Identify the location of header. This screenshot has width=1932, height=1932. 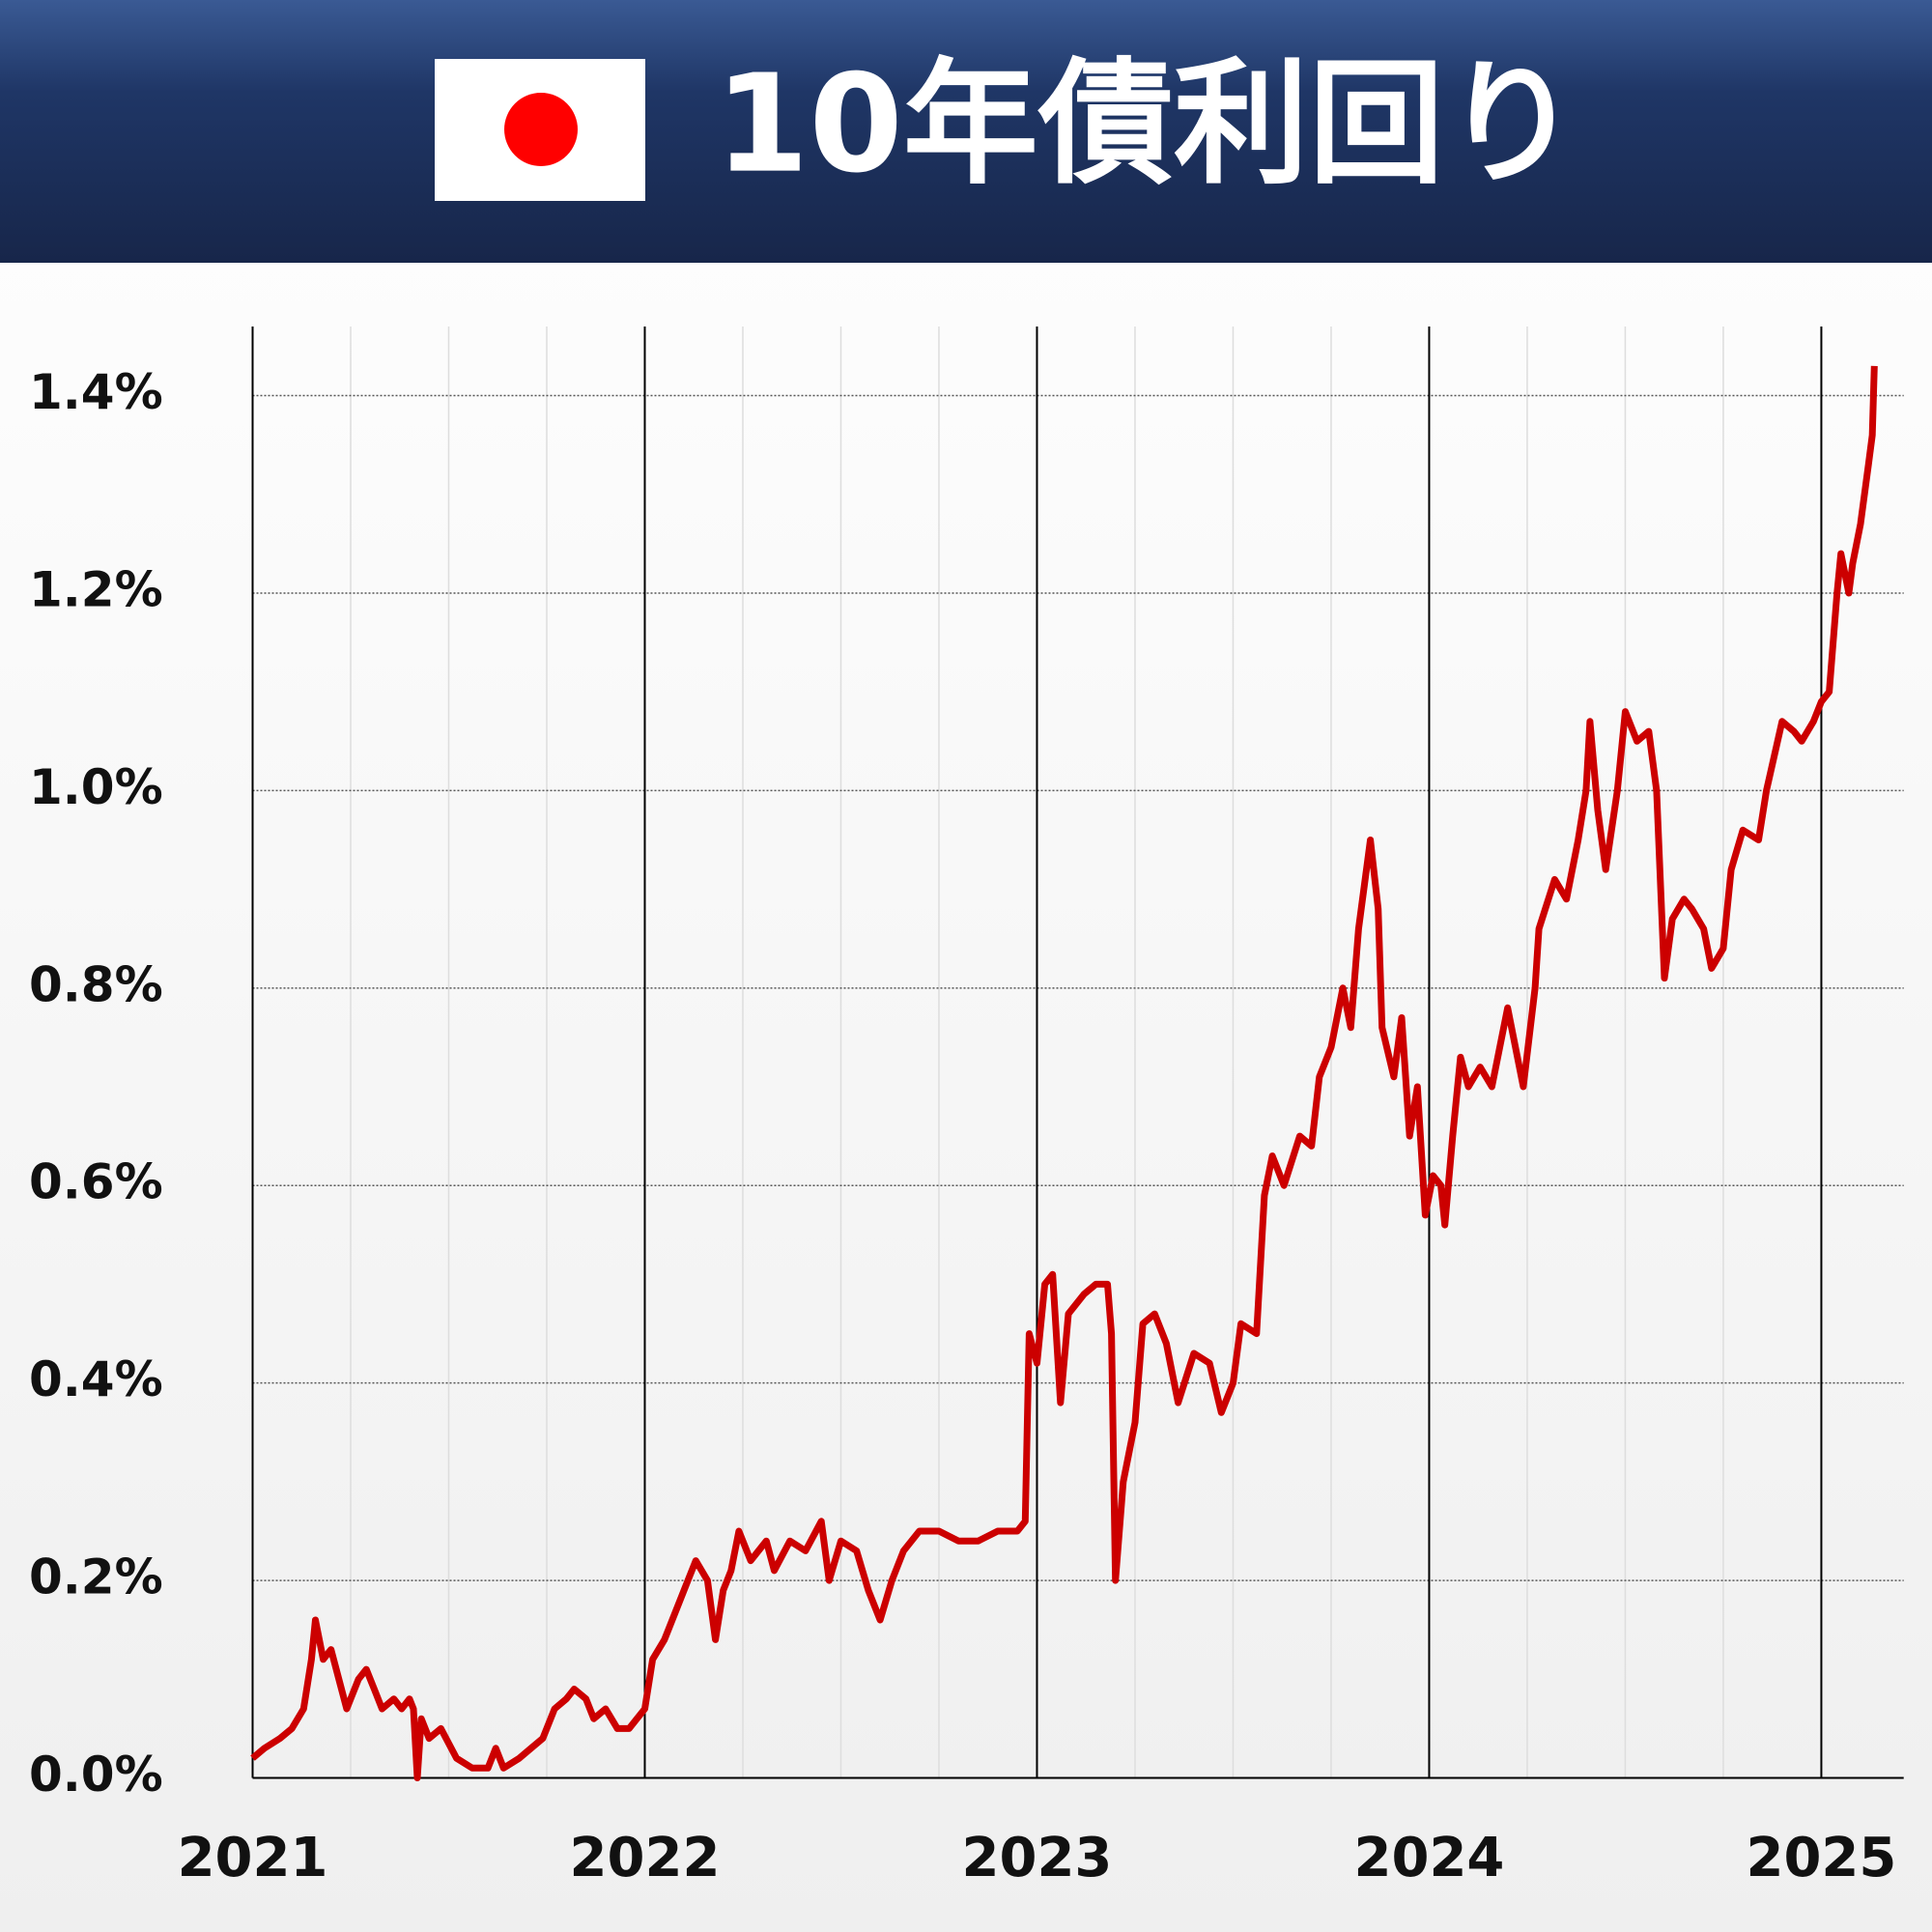
(966, 131).